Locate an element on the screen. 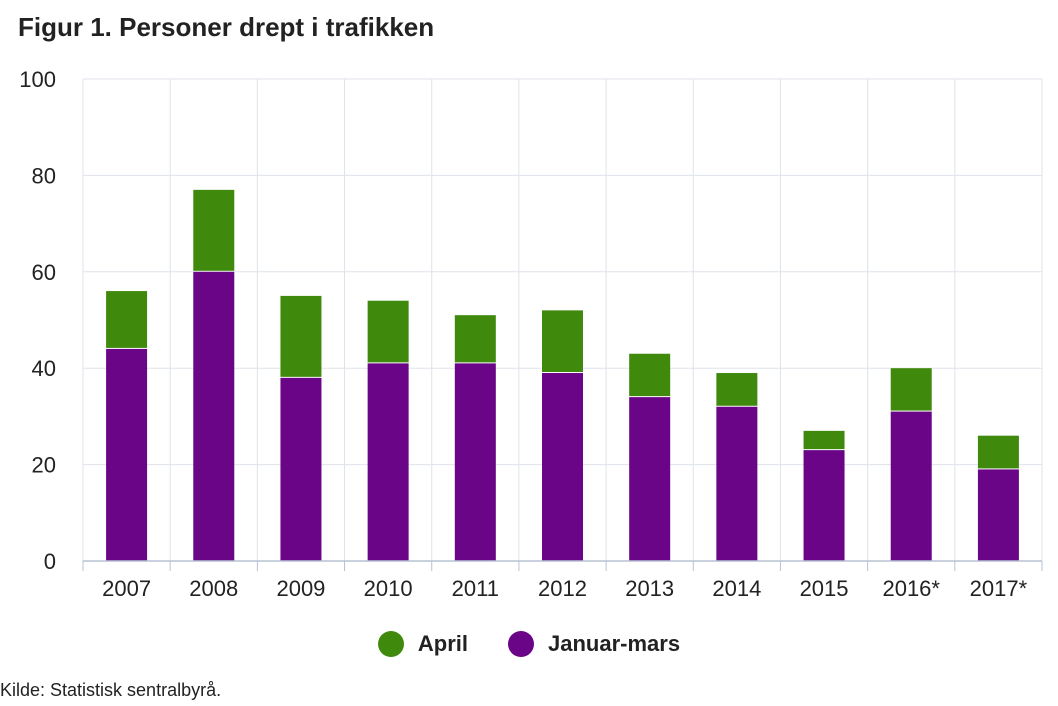 Image resolution: width=1058 pixels, height=706 pixels. bar-januar-mars-2013 is located at coordinates (650, 479).